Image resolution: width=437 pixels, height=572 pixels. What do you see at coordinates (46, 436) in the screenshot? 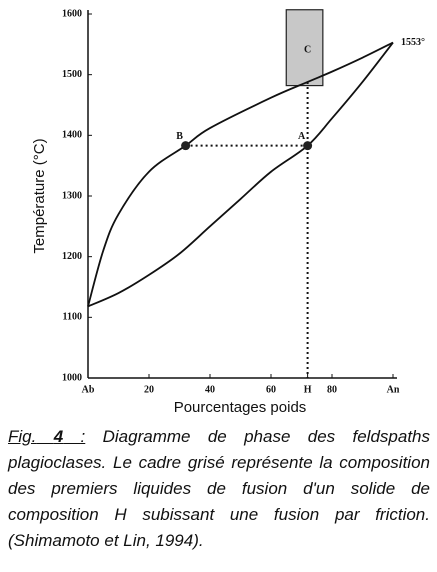
I see `caption-label: Fig. 4 :` at bounding box center [46, 436].